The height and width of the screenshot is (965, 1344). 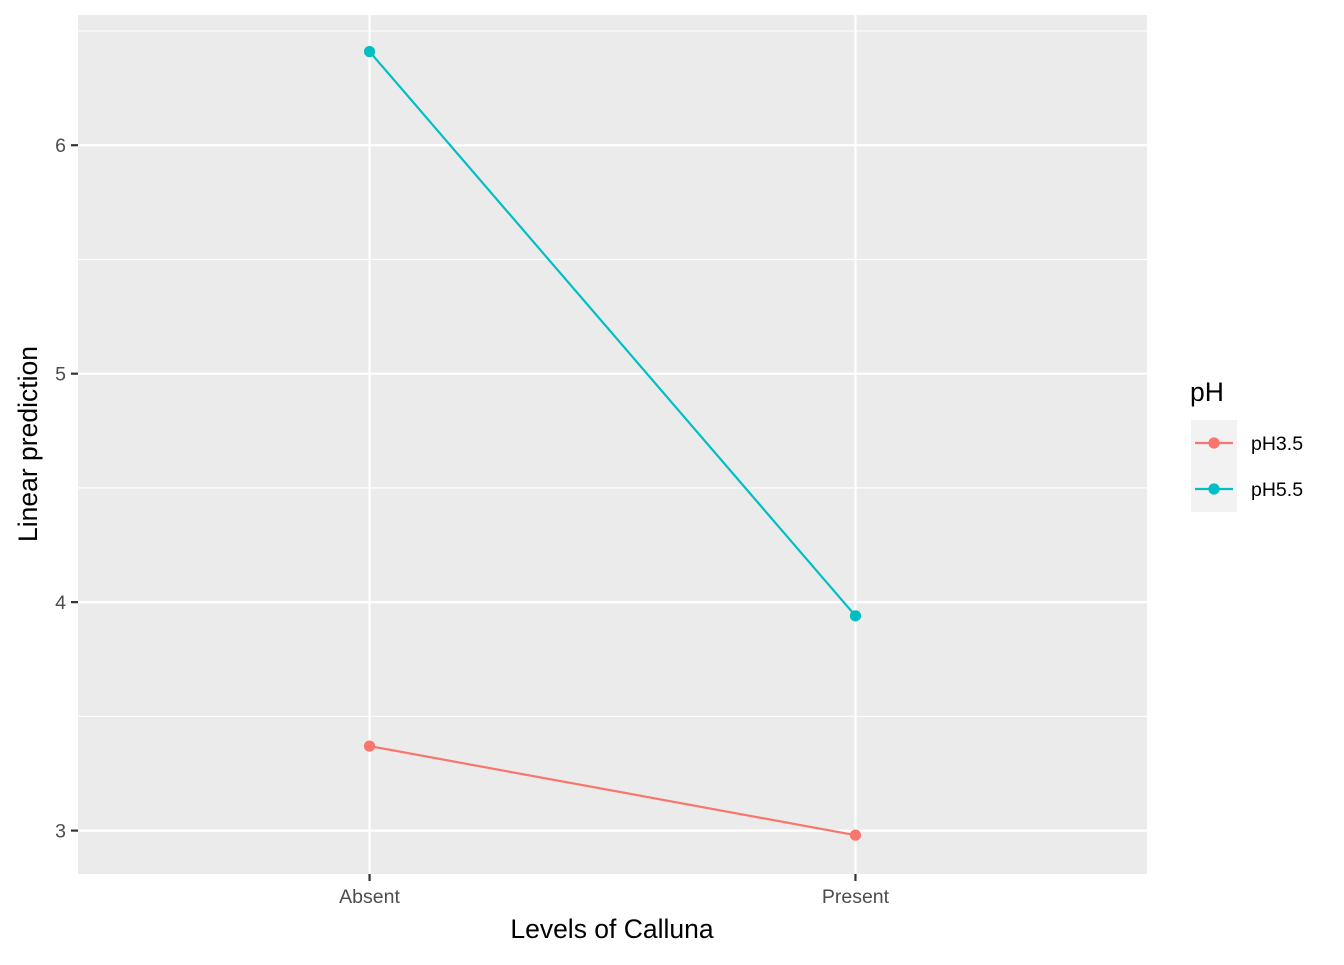 I want to click on y-tick-label: 6, so click(x=60, y=146).